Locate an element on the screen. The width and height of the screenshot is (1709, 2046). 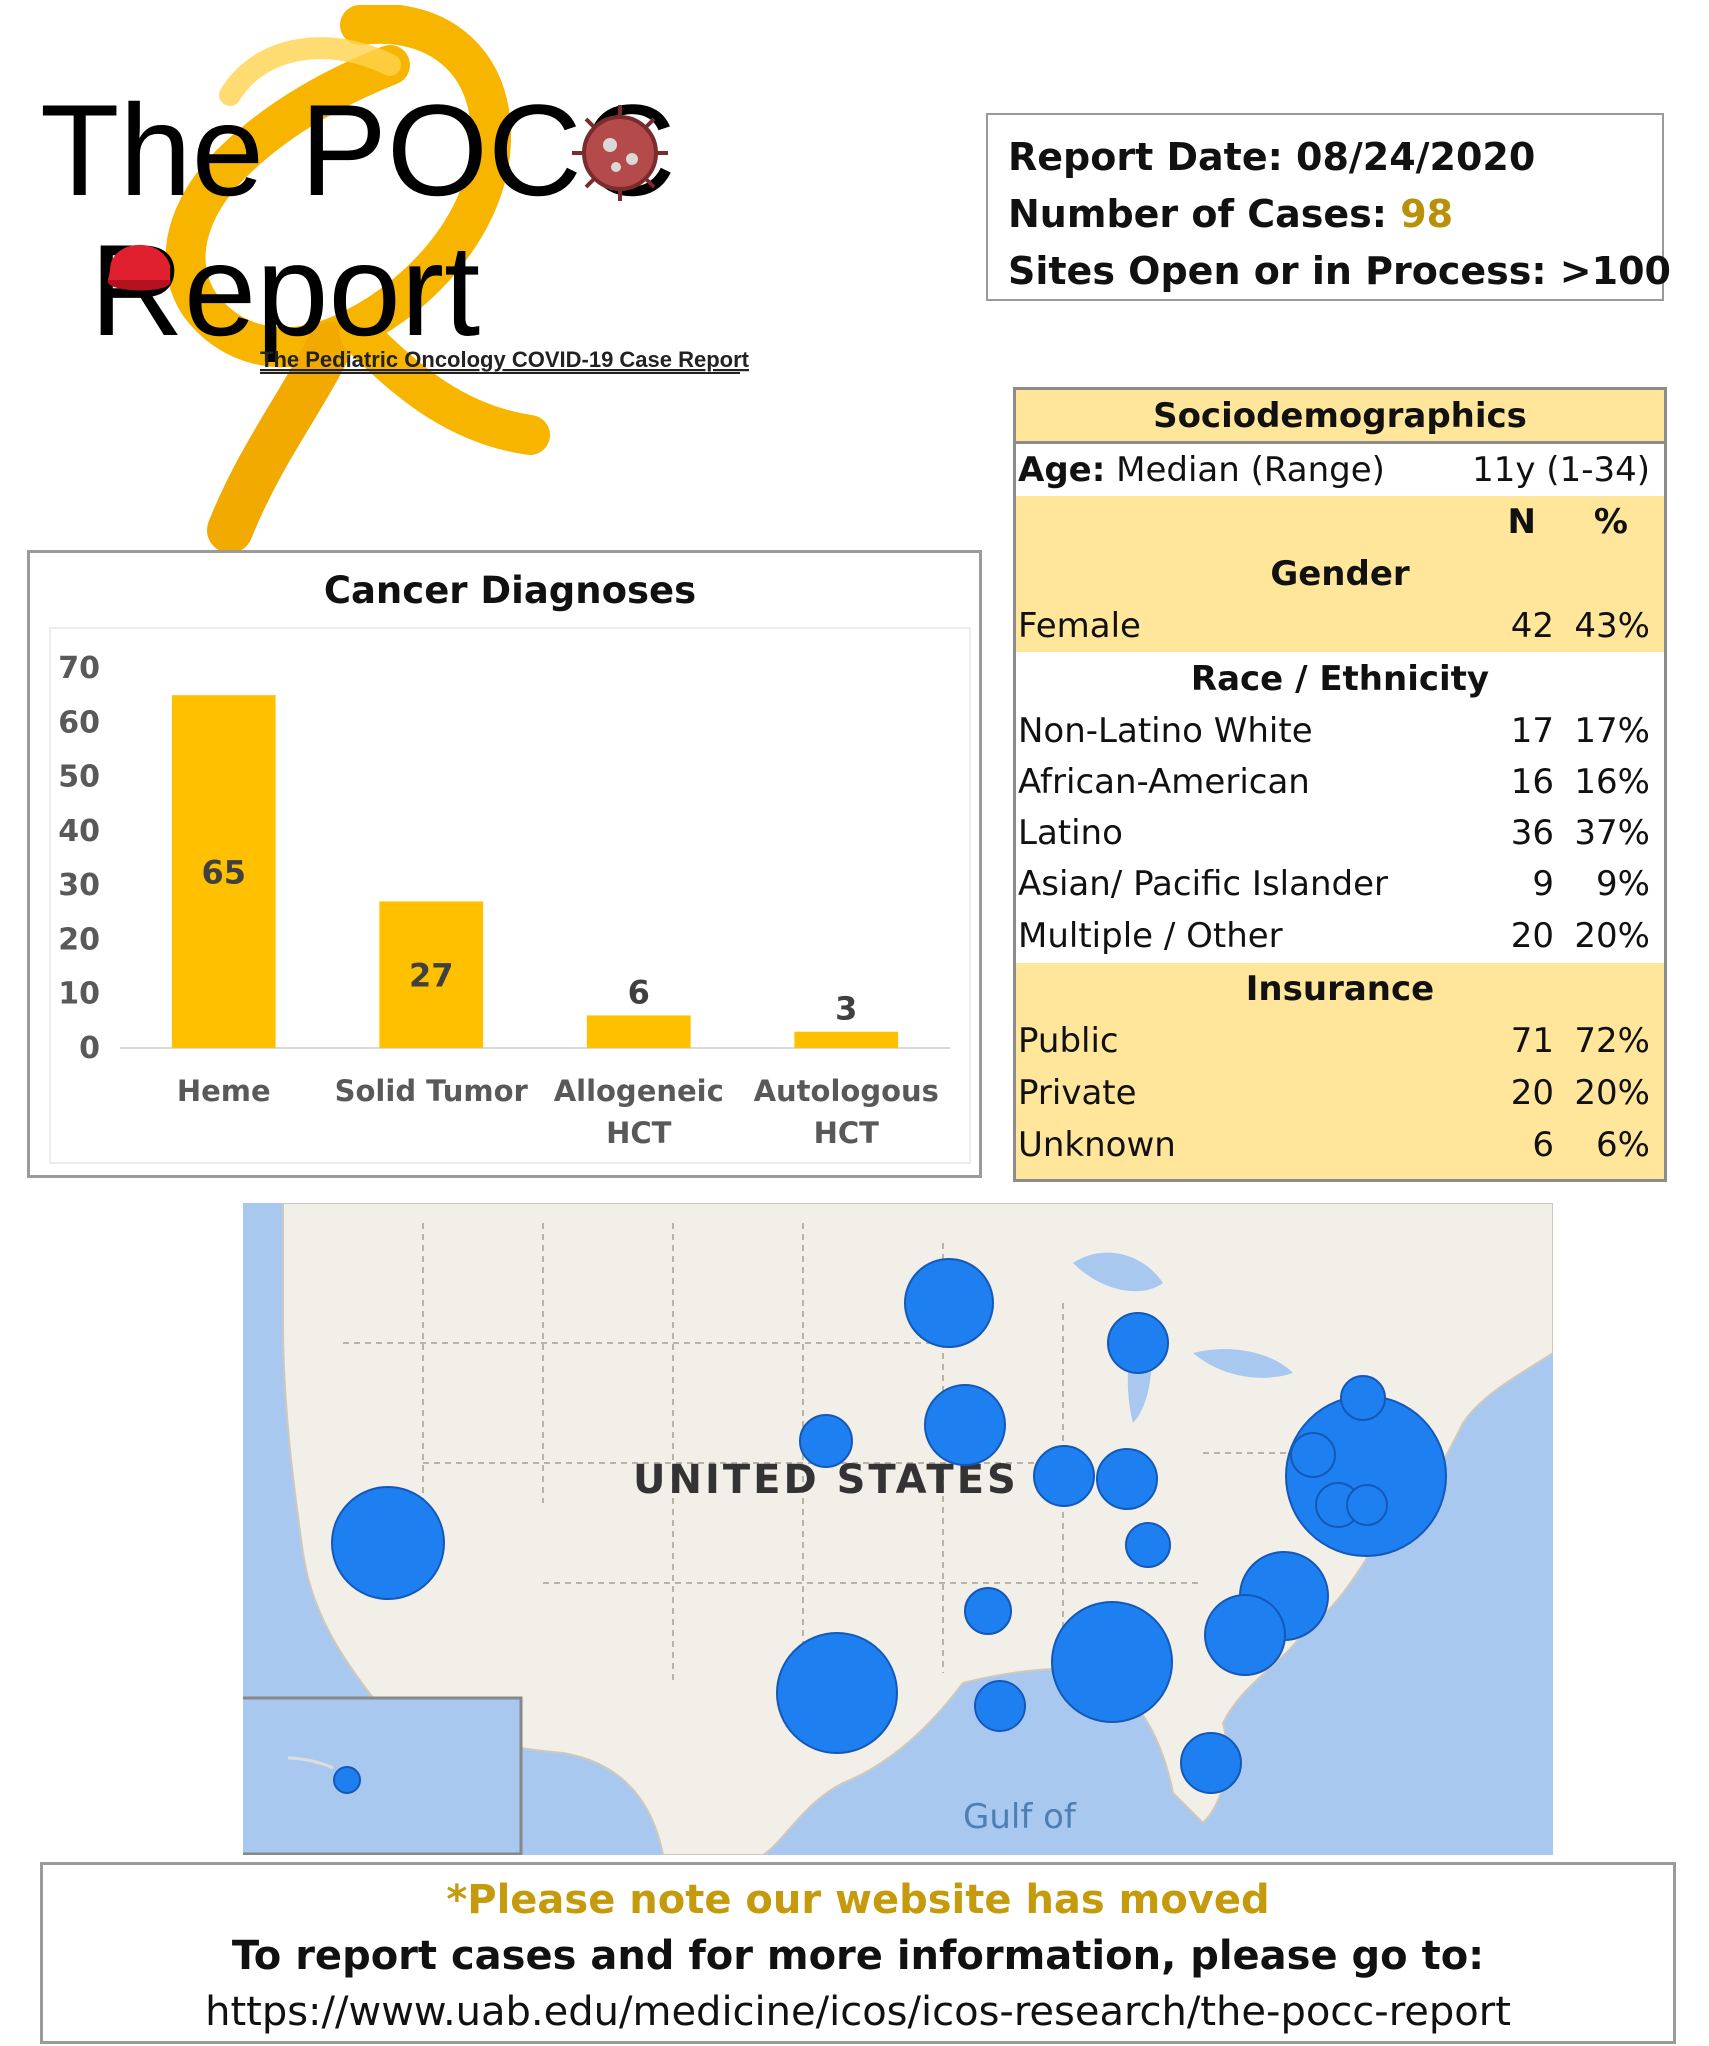
gender-heading-row: Gender is located at coordinates (1340, 574).